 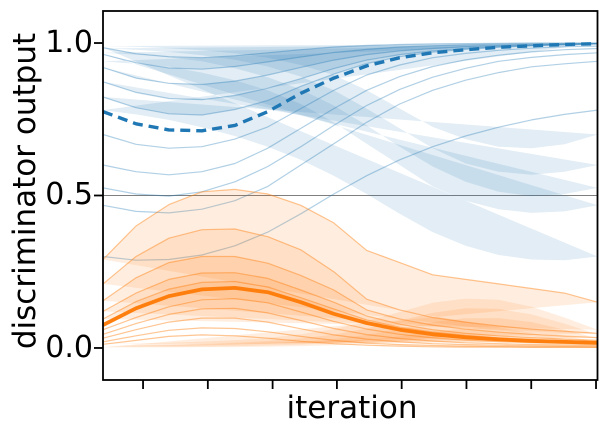 I want to click on orange-solid-median-band-0-lo-edge, so click(x=350, y=341).